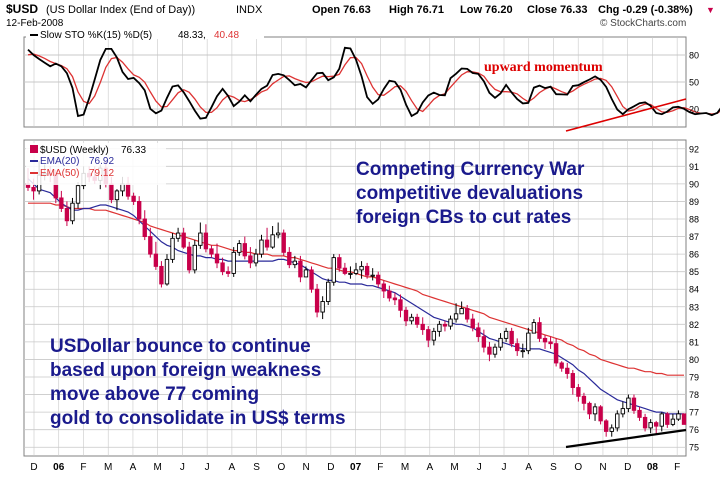 The image size is (720, 481). I want to click on x-tick-label: 07, so click(356, 467).